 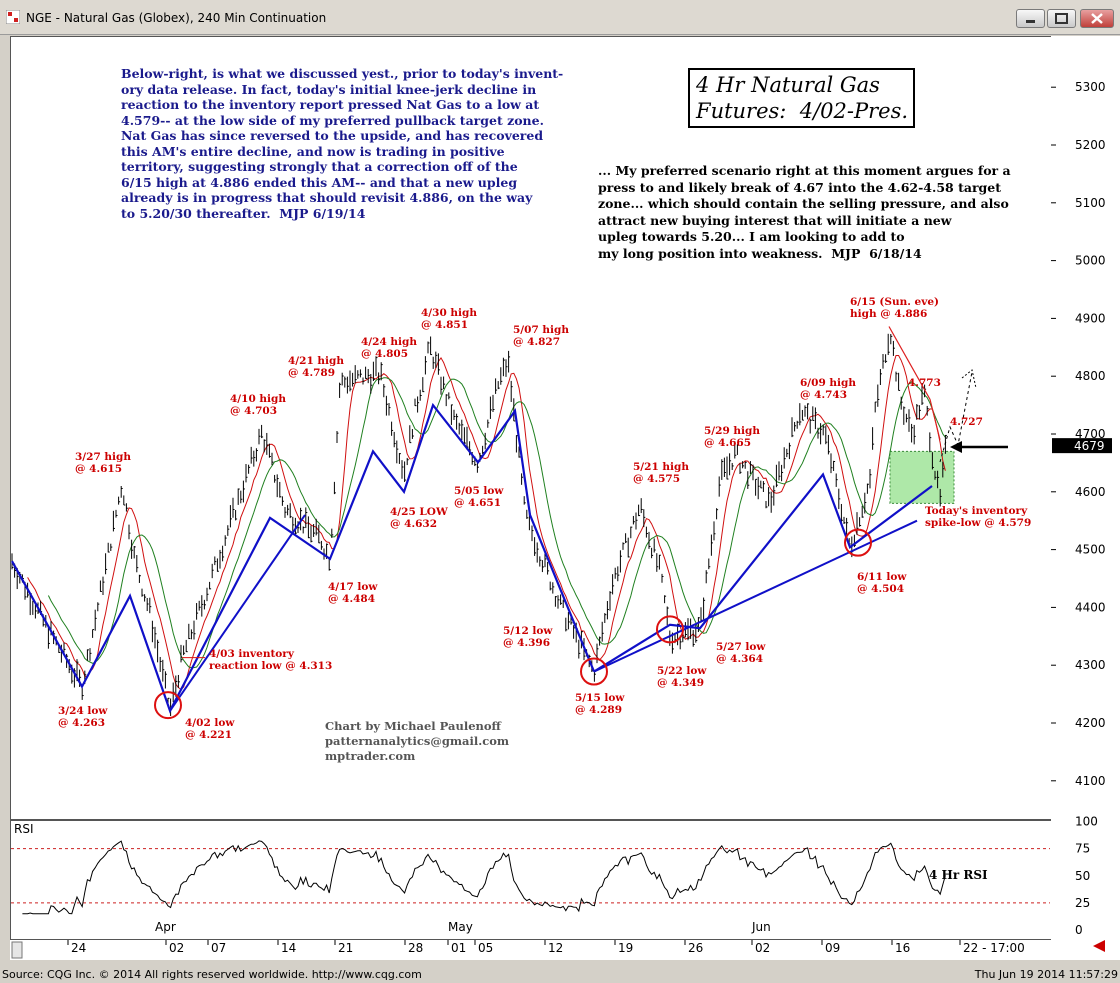 I want to click on time-tick-label: 16, so click(x=902, y=948).